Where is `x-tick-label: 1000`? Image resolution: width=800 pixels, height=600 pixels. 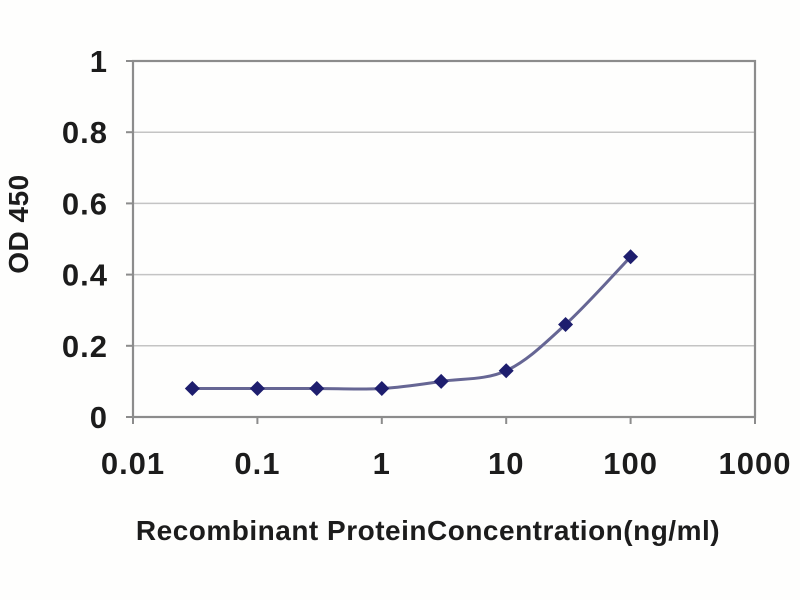
x-tick-label: 1000 is located at coordinates (755, 463).